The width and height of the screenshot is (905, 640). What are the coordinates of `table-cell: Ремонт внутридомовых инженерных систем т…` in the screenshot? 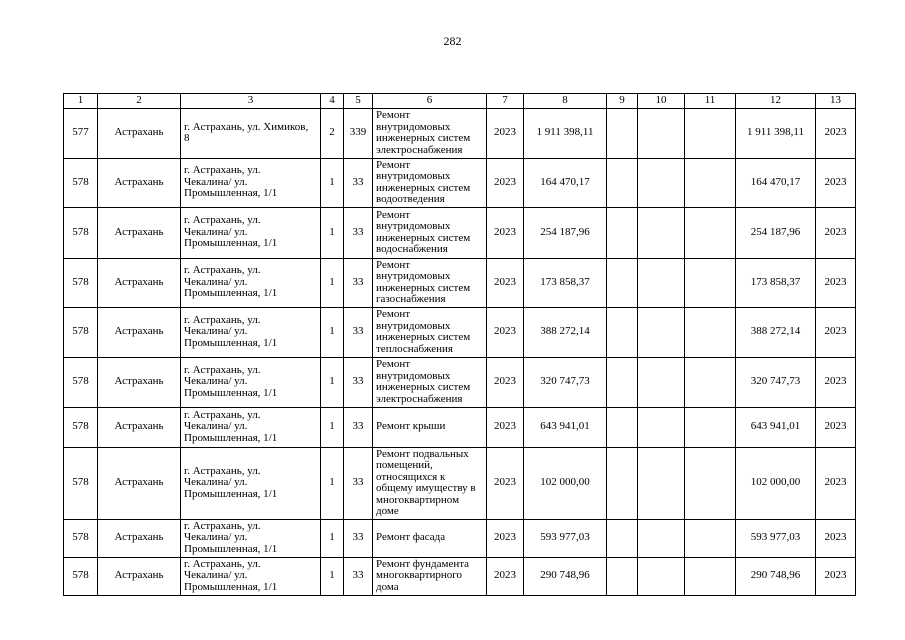 It's located at (429, 332).